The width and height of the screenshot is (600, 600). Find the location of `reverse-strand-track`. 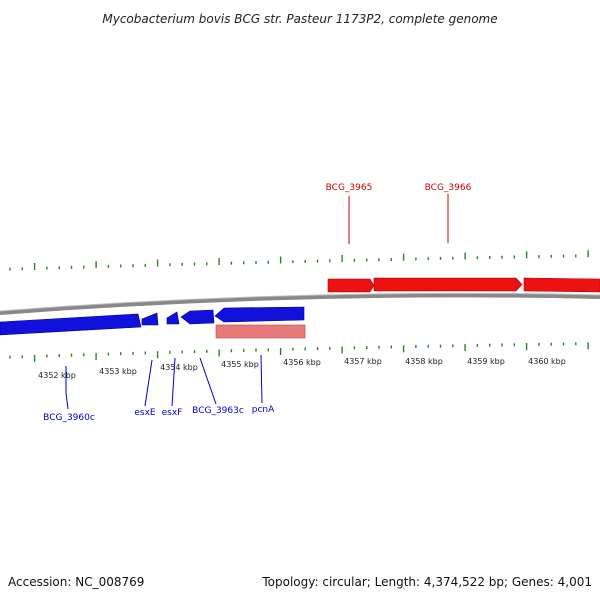

reverse-strand-track is located at coordinates (153, 322).